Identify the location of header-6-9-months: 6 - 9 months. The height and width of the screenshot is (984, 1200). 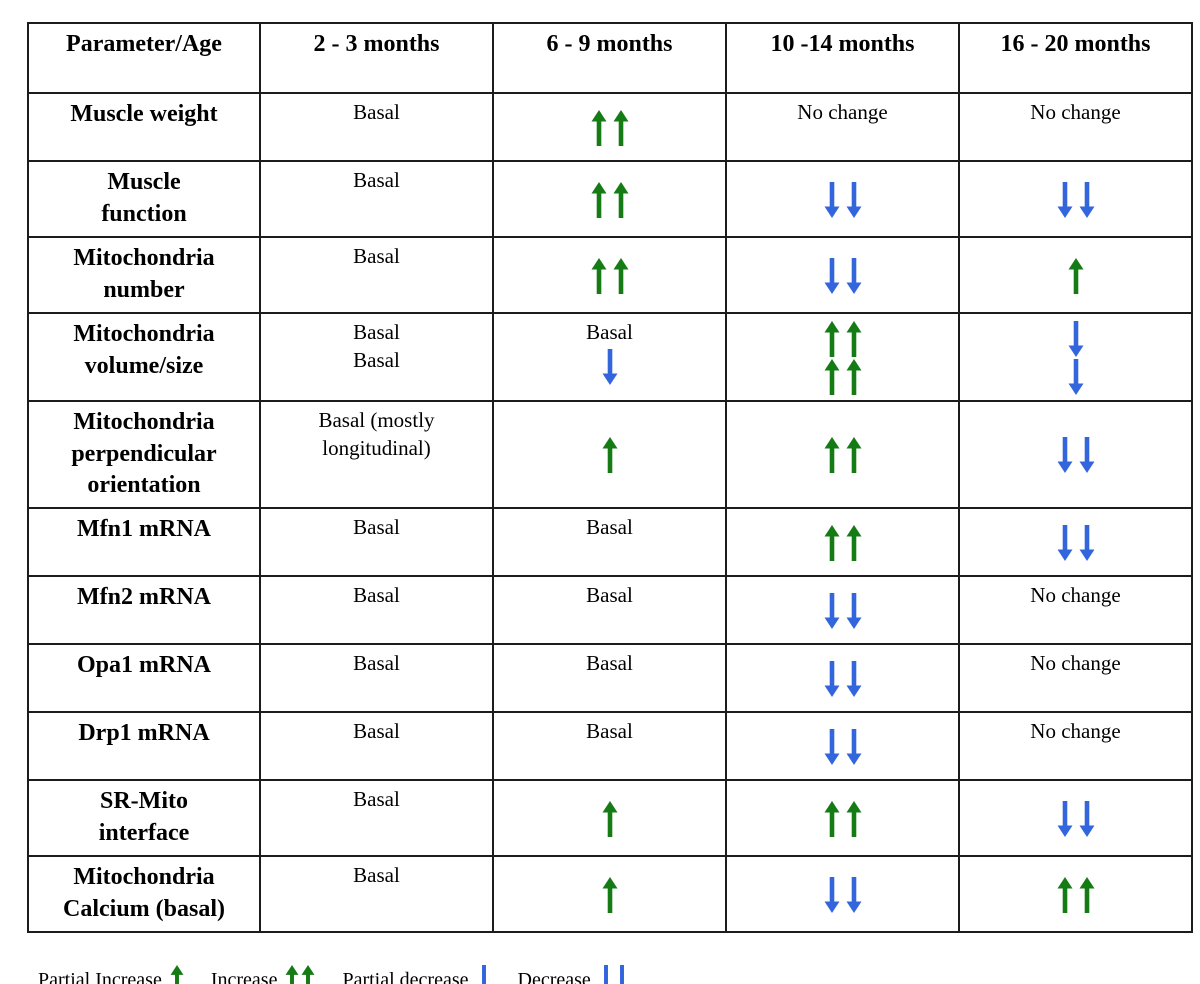
(609, 58).